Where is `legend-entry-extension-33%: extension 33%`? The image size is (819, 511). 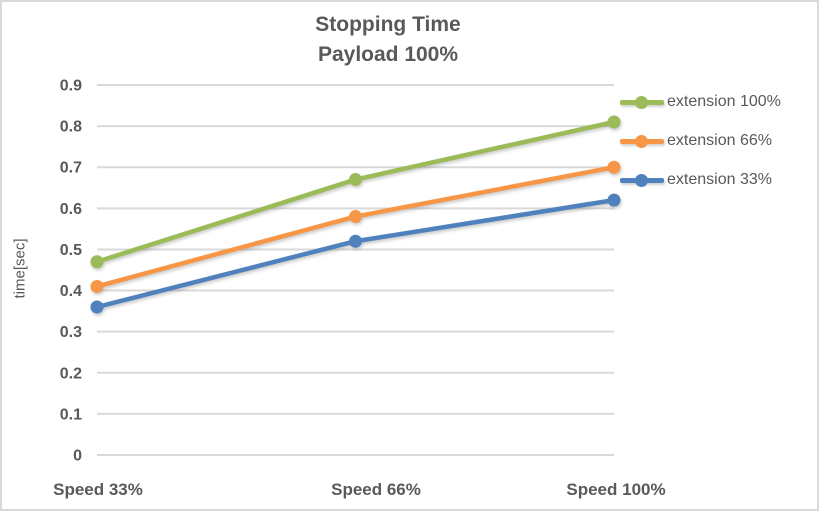
legend-entry-extension-33%: extension 33% is located at coordinates (696, 180).